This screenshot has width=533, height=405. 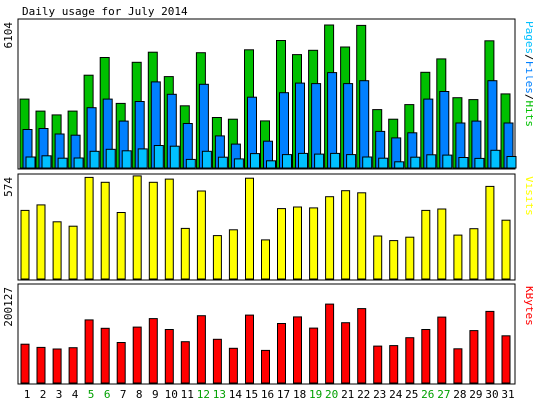 What do you see at coordinates (236, 394) in the screenshot?
I see `x-tick-label-14: 14` at bounding box center [236, 394].